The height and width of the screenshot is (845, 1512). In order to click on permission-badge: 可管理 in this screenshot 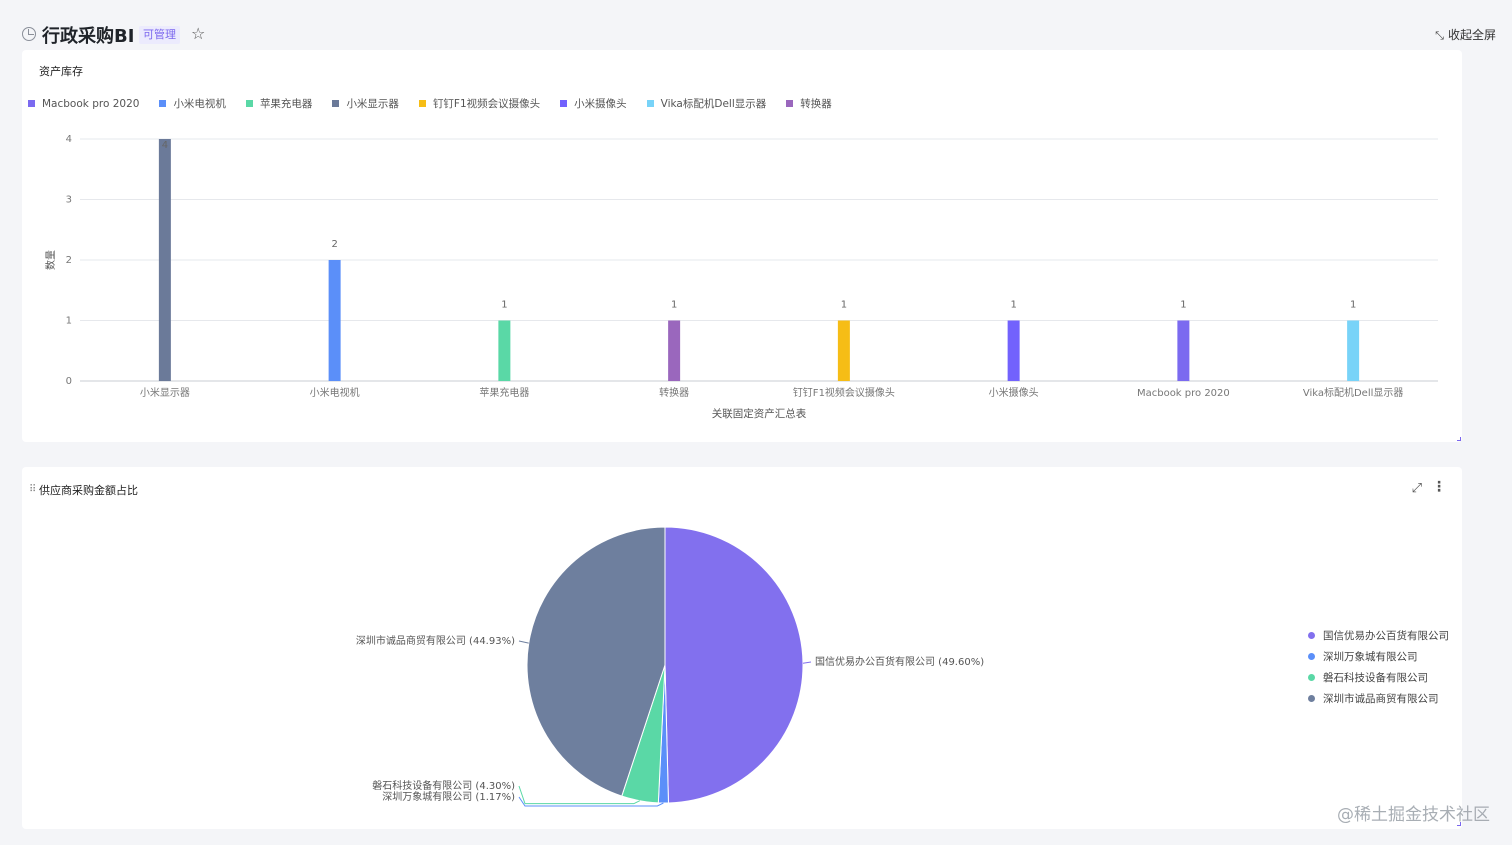, I will do `click(159, 35)`.